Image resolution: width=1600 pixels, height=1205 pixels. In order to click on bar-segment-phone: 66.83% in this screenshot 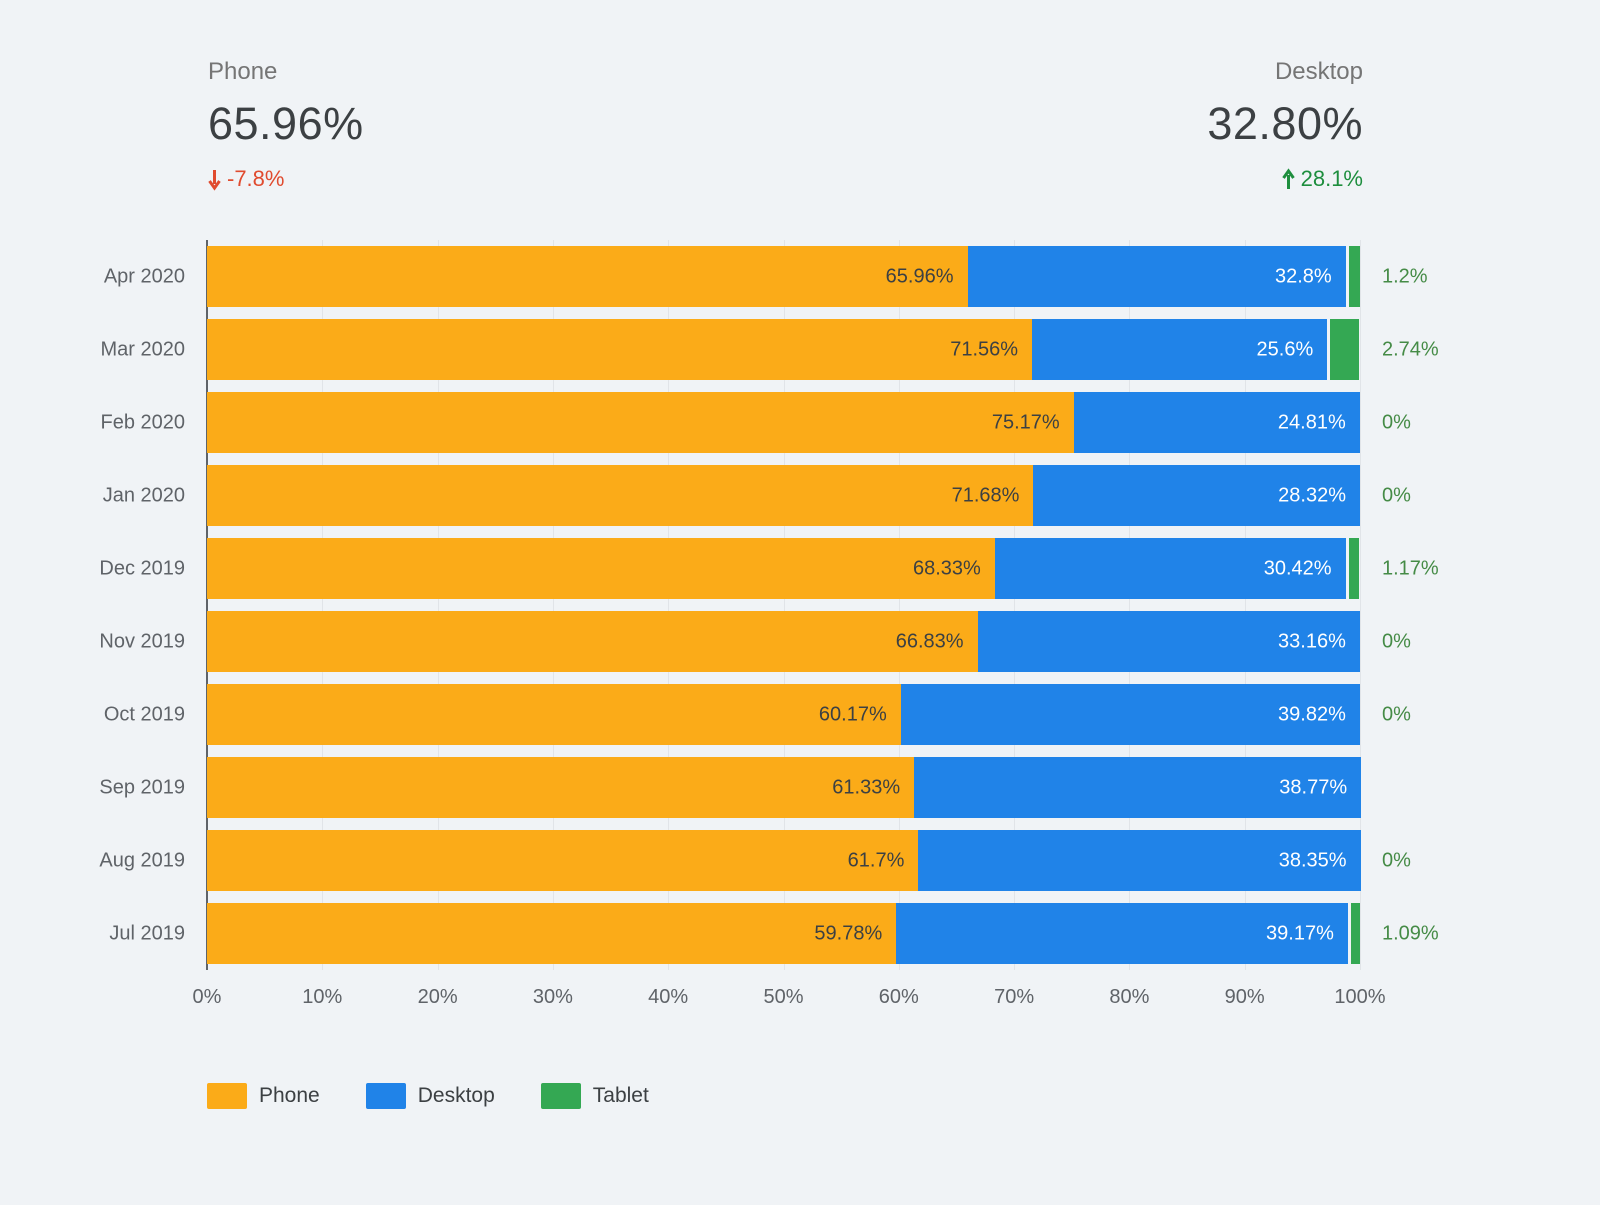, I will do `click(592, 641)`.